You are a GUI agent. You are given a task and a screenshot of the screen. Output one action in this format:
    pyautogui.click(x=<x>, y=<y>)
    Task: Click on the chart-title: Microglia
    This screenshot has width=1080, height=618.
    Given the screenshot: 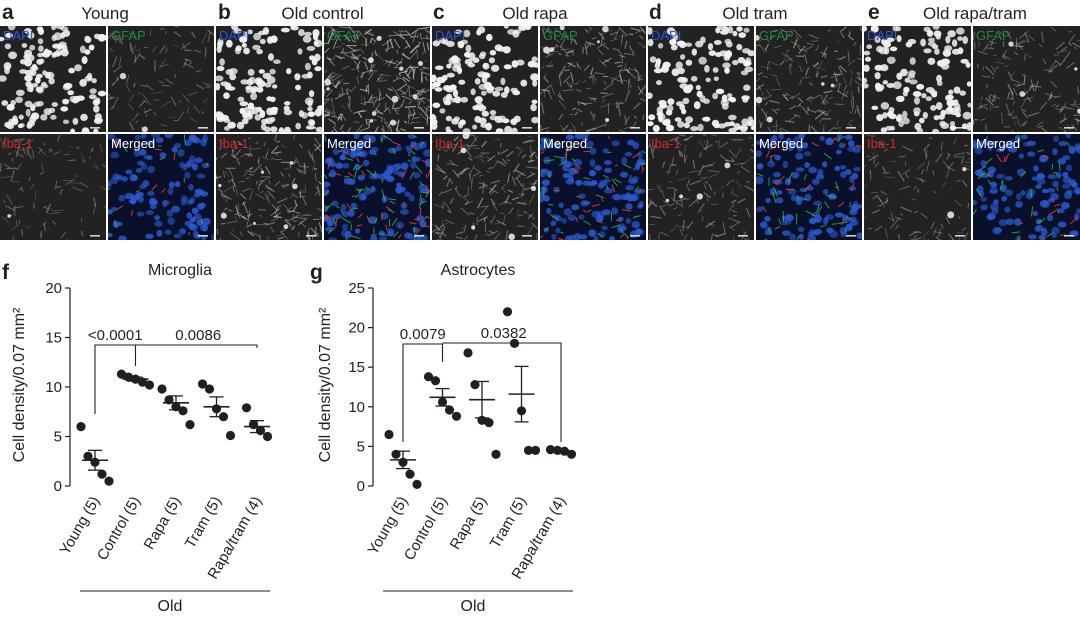 What is the action you would take?
    pyautogui.click(x=180, y=270)
    